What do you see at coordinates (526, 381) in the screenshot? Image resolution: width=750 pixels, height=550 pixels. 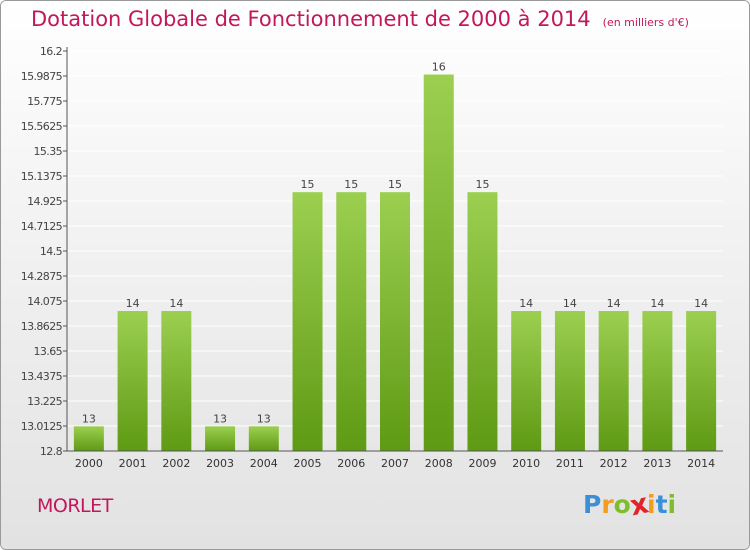 I see `bar-2010` at bounding box center [526, 381].